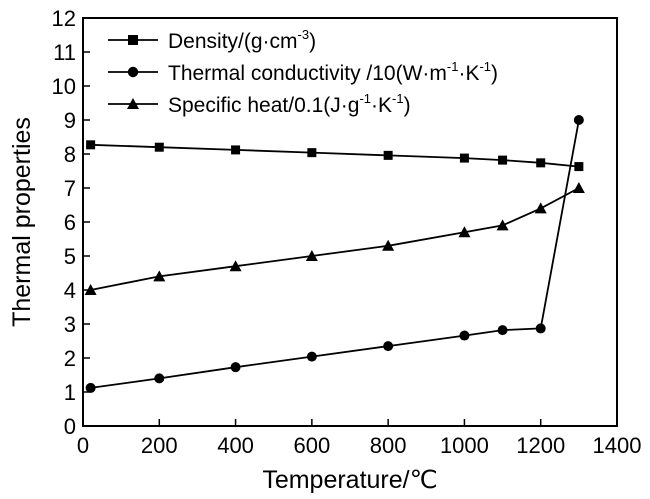 Image resolution: width=650 pixels, height=499 pixels. What do you see at coordinates (307, 73) in the screenshot?
I see `legend-text-base: Thermal conductivity /10(W·m` at bounding box center [307, 73].